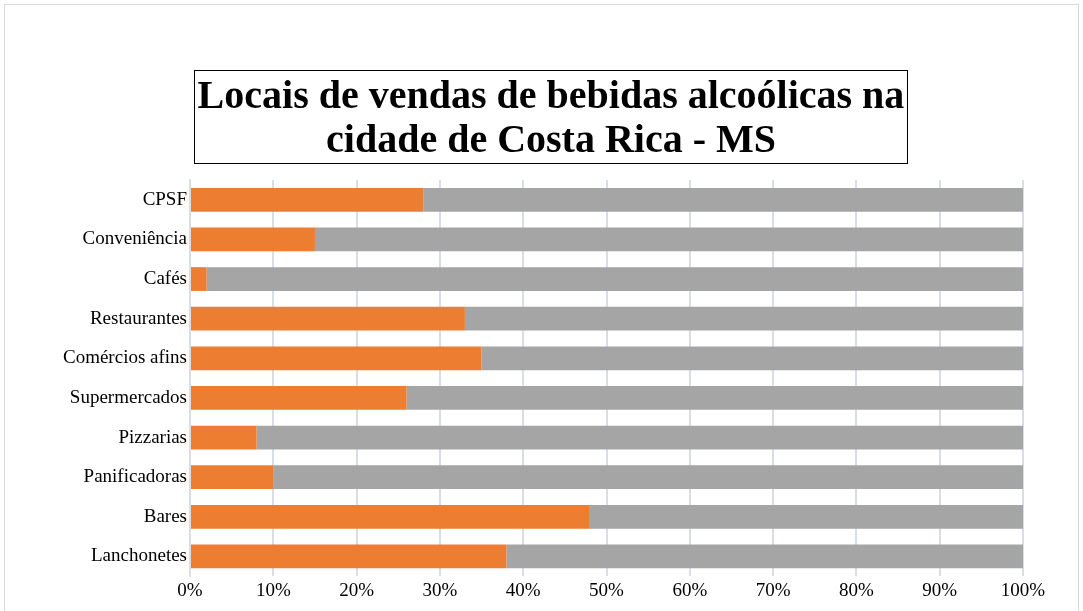 This screenshot has width=1083, height=611. What do you see at coordinates (523, 589) in the screenshot?
I see `x-tick-label: 40%` at bounding box center [523, 589].